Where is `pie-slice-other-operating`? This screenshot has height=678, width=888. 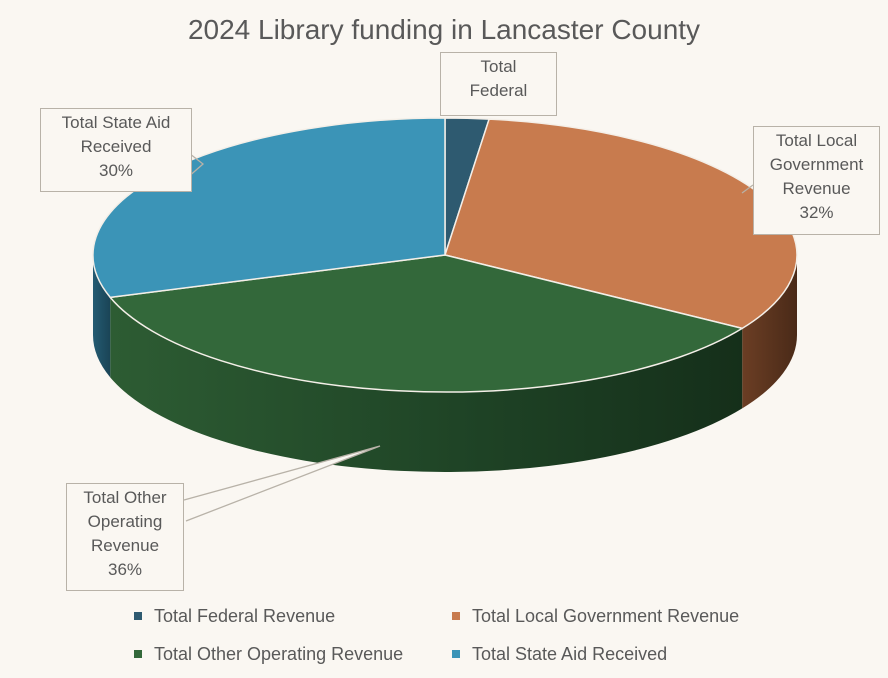
pie-slice-other-operating is located at coordinates (426, 323).